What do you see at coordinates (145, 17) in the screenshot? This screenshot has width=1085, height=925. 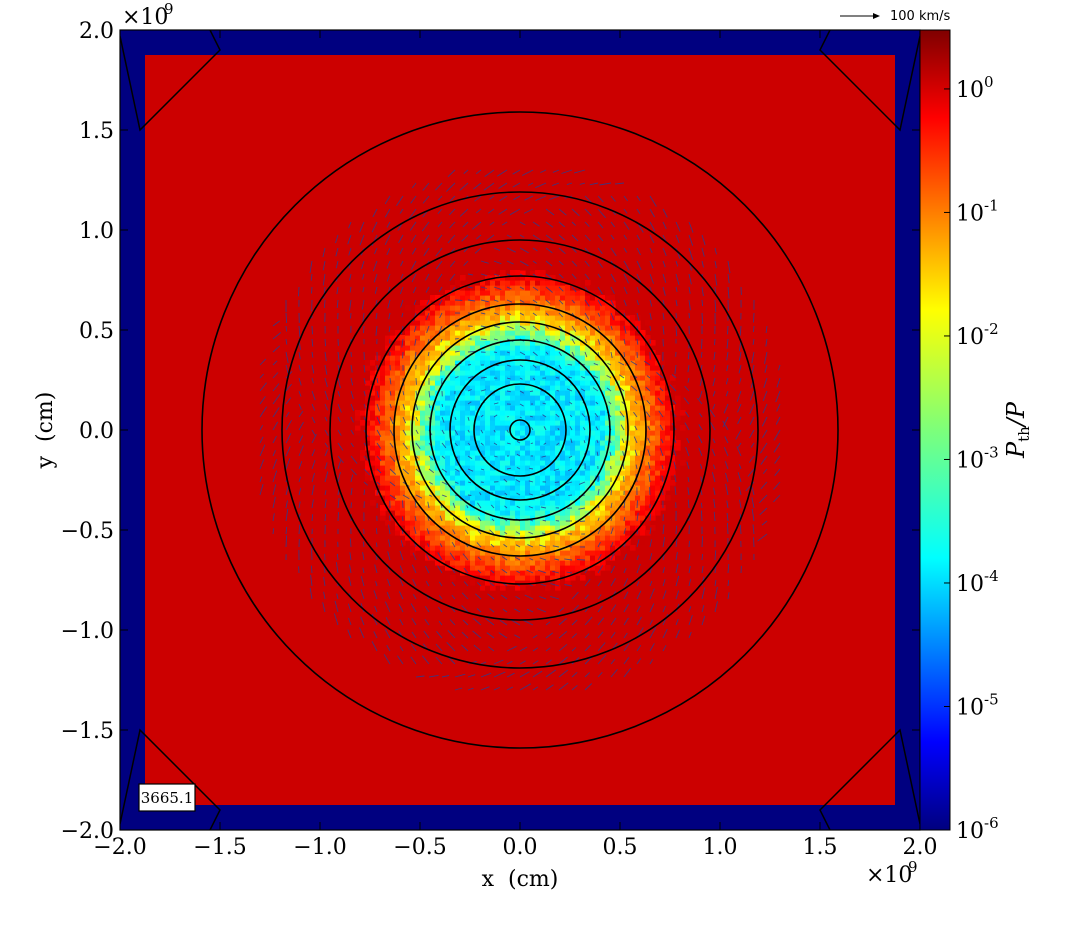 I see `y-multiplier-base: ×10` at bounding box center [145, 17].